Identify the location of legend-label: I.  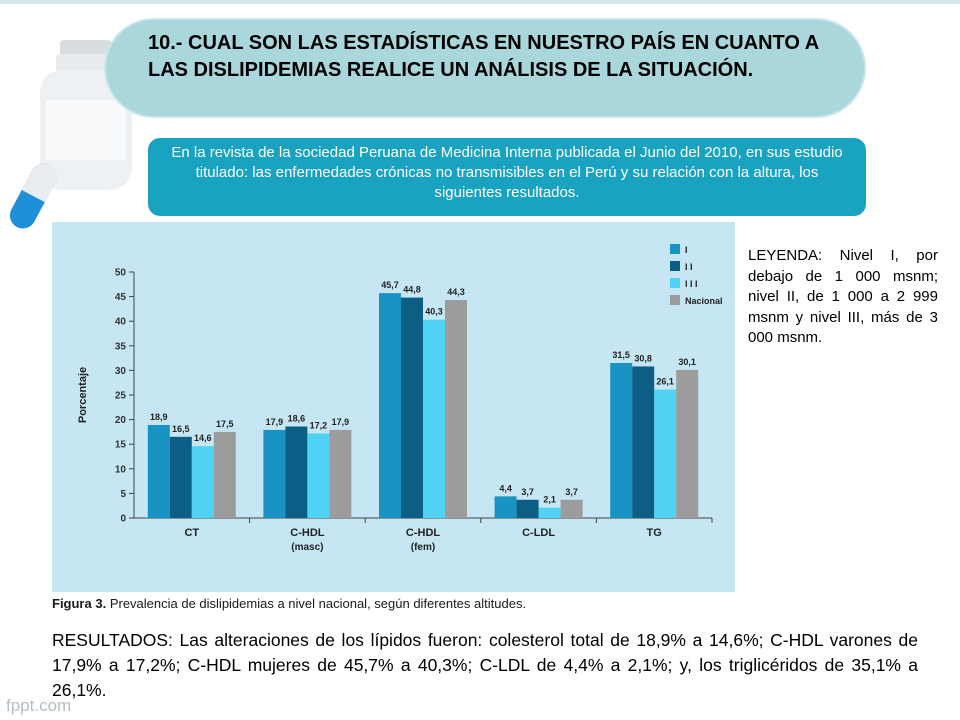
(686, 250).